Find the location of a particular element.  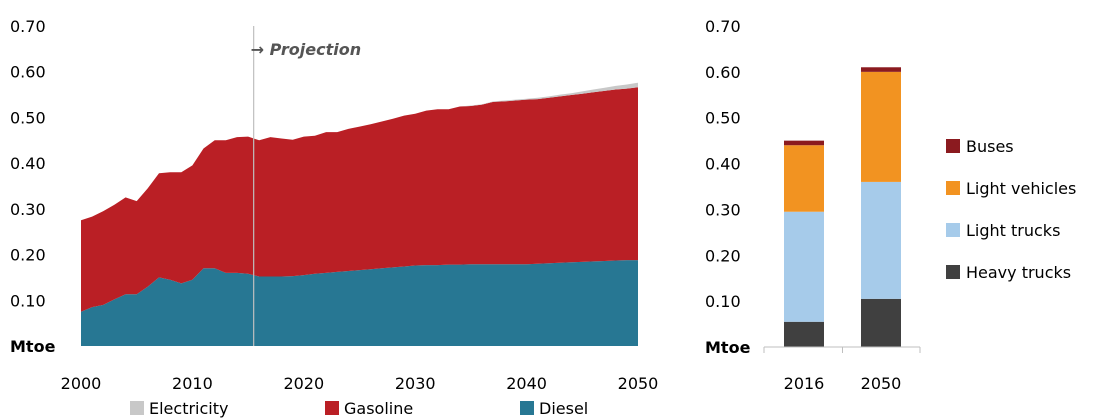

right-y-tick-label: 0.30 is located at coordinates (723, 209).